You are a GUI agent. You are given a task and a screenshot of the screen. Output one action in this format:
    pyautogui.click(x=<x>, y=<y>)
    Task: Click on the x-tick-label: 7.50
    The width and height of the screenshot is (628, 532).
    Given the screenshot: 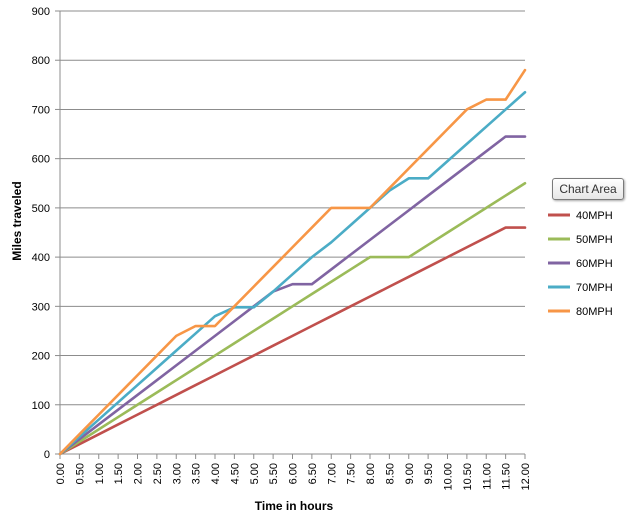 What is the action you would take?
    pyautogui.click(x=352, y=473)
    